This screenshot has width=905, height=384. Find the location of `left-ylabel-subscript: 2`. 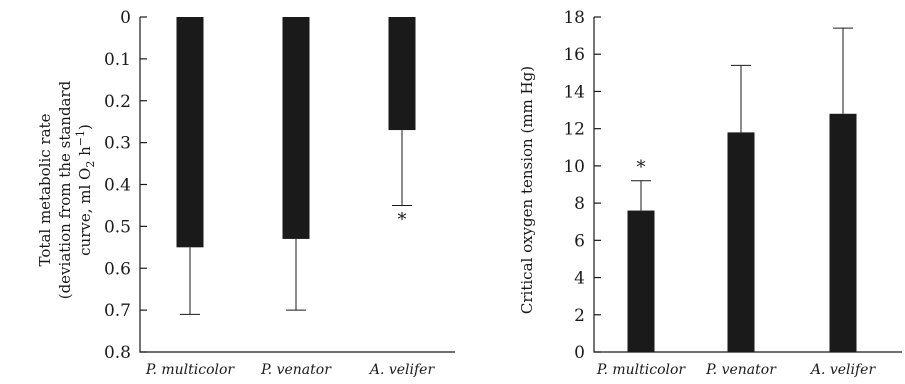

left-ylabel-subscript: 2 is located at coordinates (90, 164).